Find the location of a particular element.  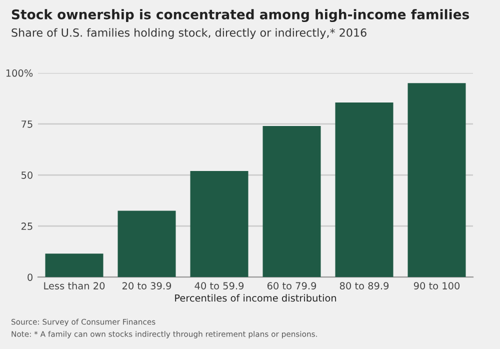

x-tick-label: 80 to 89.9 is located at coordinates (364, 286).